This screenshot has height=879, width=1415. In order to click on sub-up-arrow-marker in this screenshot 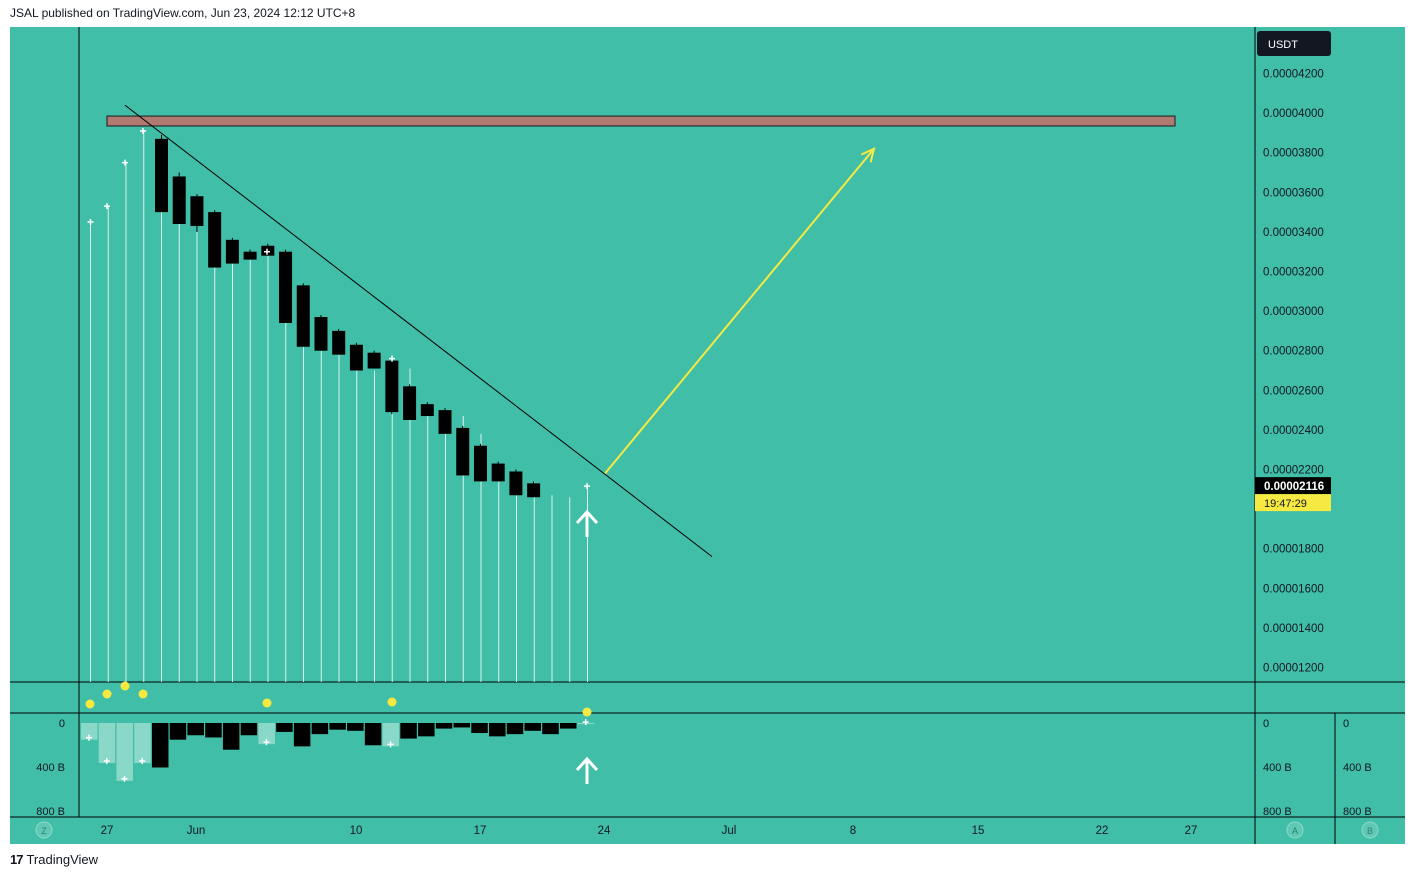, I will do `click(587, 770)`.